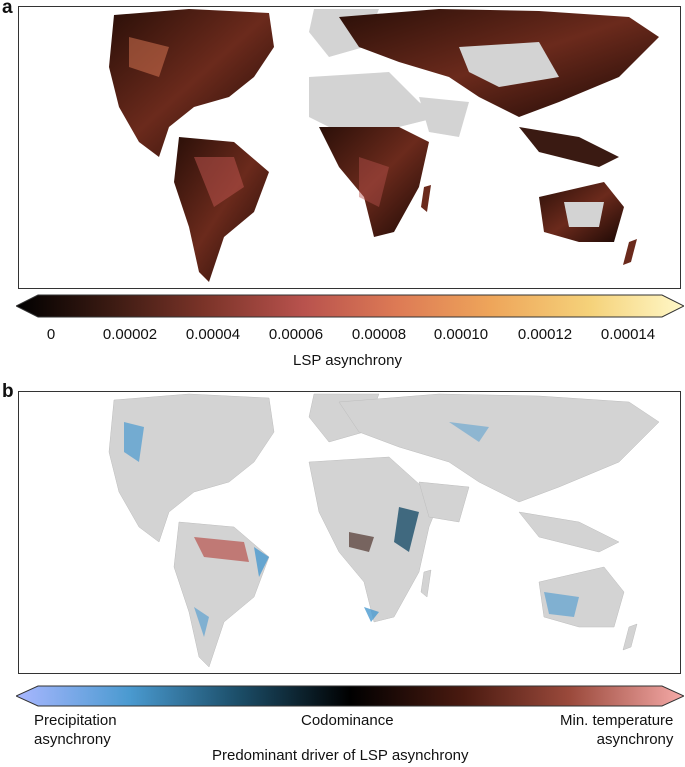  I want to click on tick-label: 0.00014, so click(628, 334).